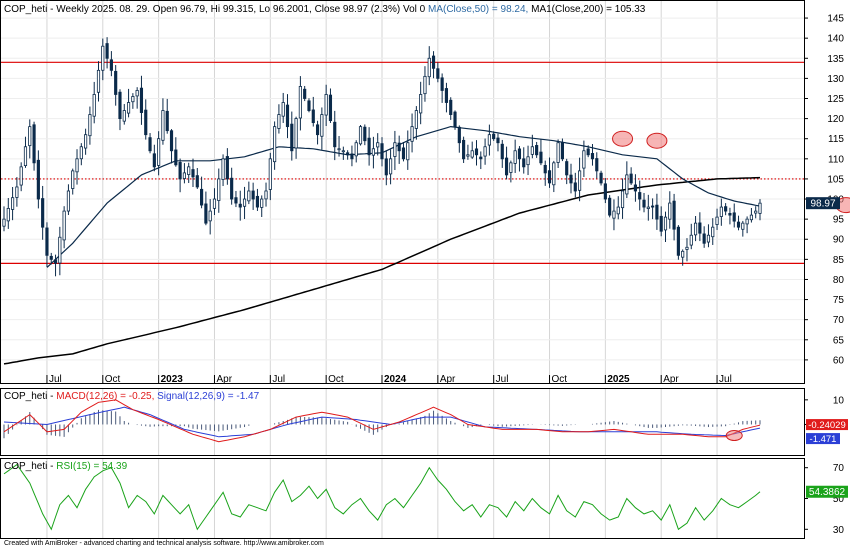 This screenshot has height=547, width=850. I want to click on price-ytick-label: 70, so click(839, 320).